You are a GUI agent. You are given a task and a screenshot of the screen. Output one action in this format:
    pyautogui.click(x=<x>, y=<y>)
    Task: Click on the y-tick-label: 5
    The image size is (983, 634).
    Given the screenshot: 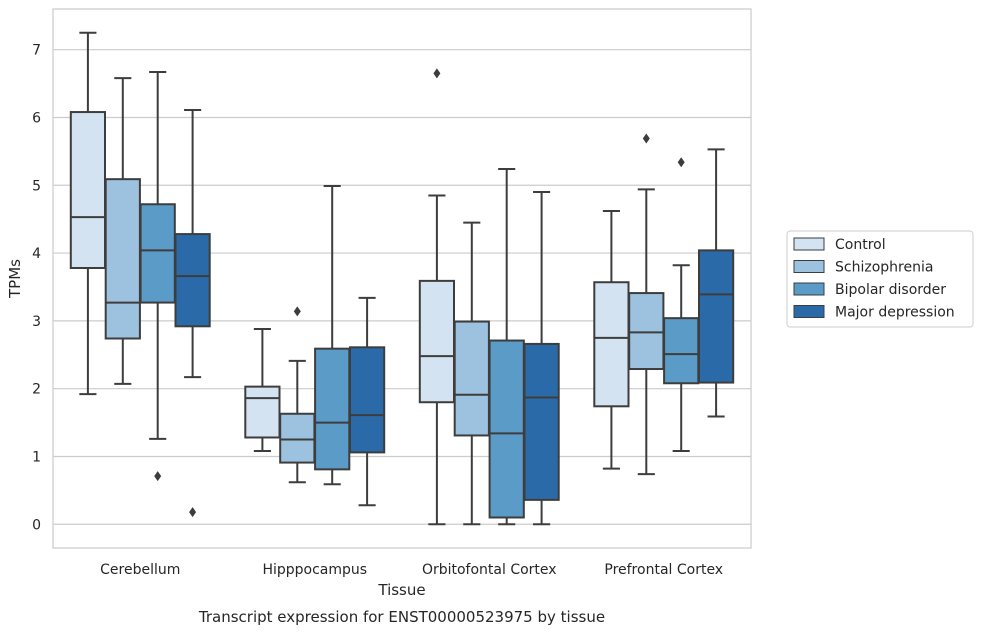 What is the action you would take?
    pyautogui.click(x=36, y=186)
    